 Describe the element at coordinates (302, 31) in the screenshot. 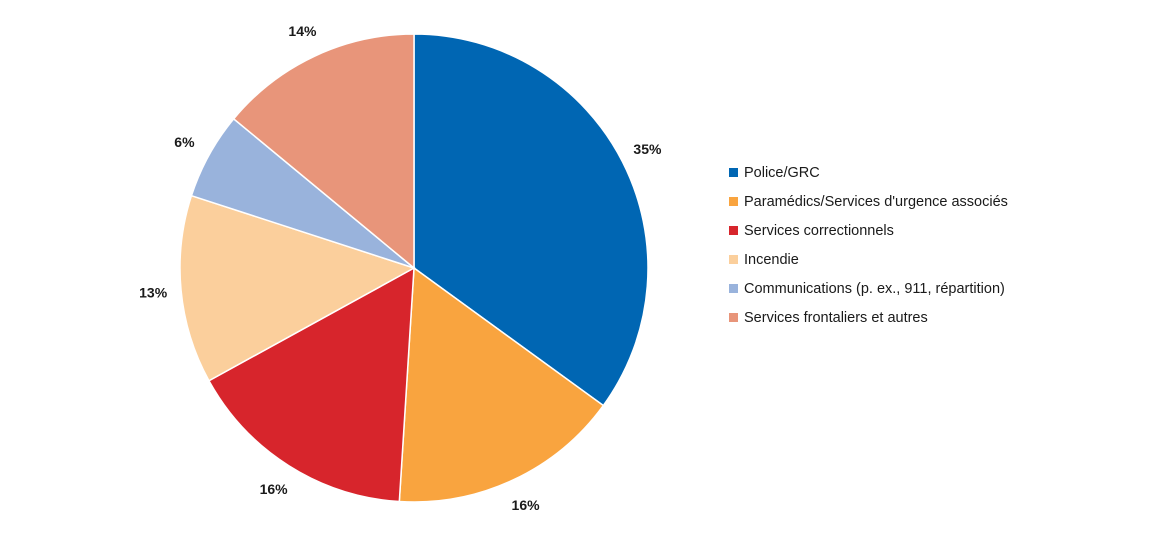

I see `pie-data-label: 14%` at that location.